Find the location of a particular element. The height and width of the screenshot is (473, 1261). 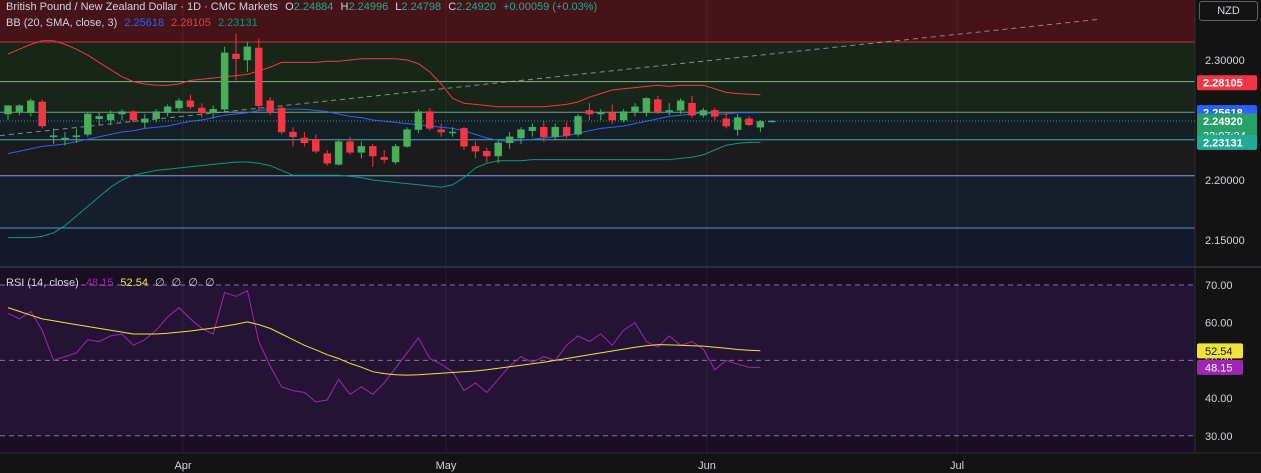

high-value: 2.24996 is located at coordinates (368, 7).